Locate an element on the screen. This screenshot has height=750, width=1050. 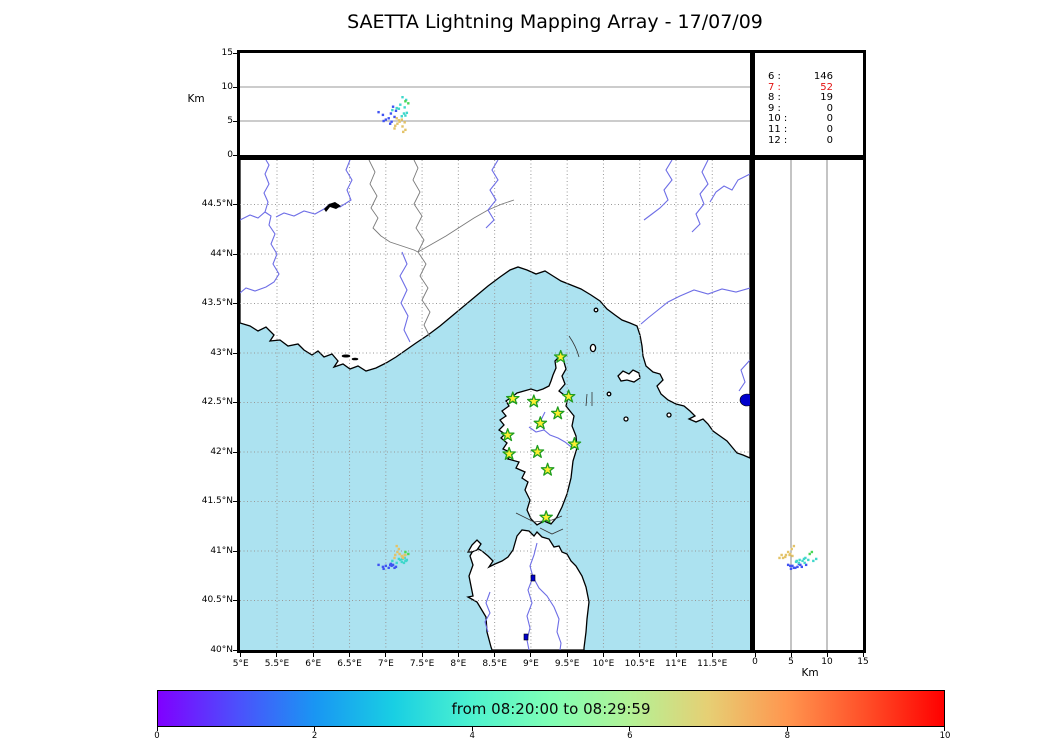
station-id: 11 : is located at coordinates (778, 129).